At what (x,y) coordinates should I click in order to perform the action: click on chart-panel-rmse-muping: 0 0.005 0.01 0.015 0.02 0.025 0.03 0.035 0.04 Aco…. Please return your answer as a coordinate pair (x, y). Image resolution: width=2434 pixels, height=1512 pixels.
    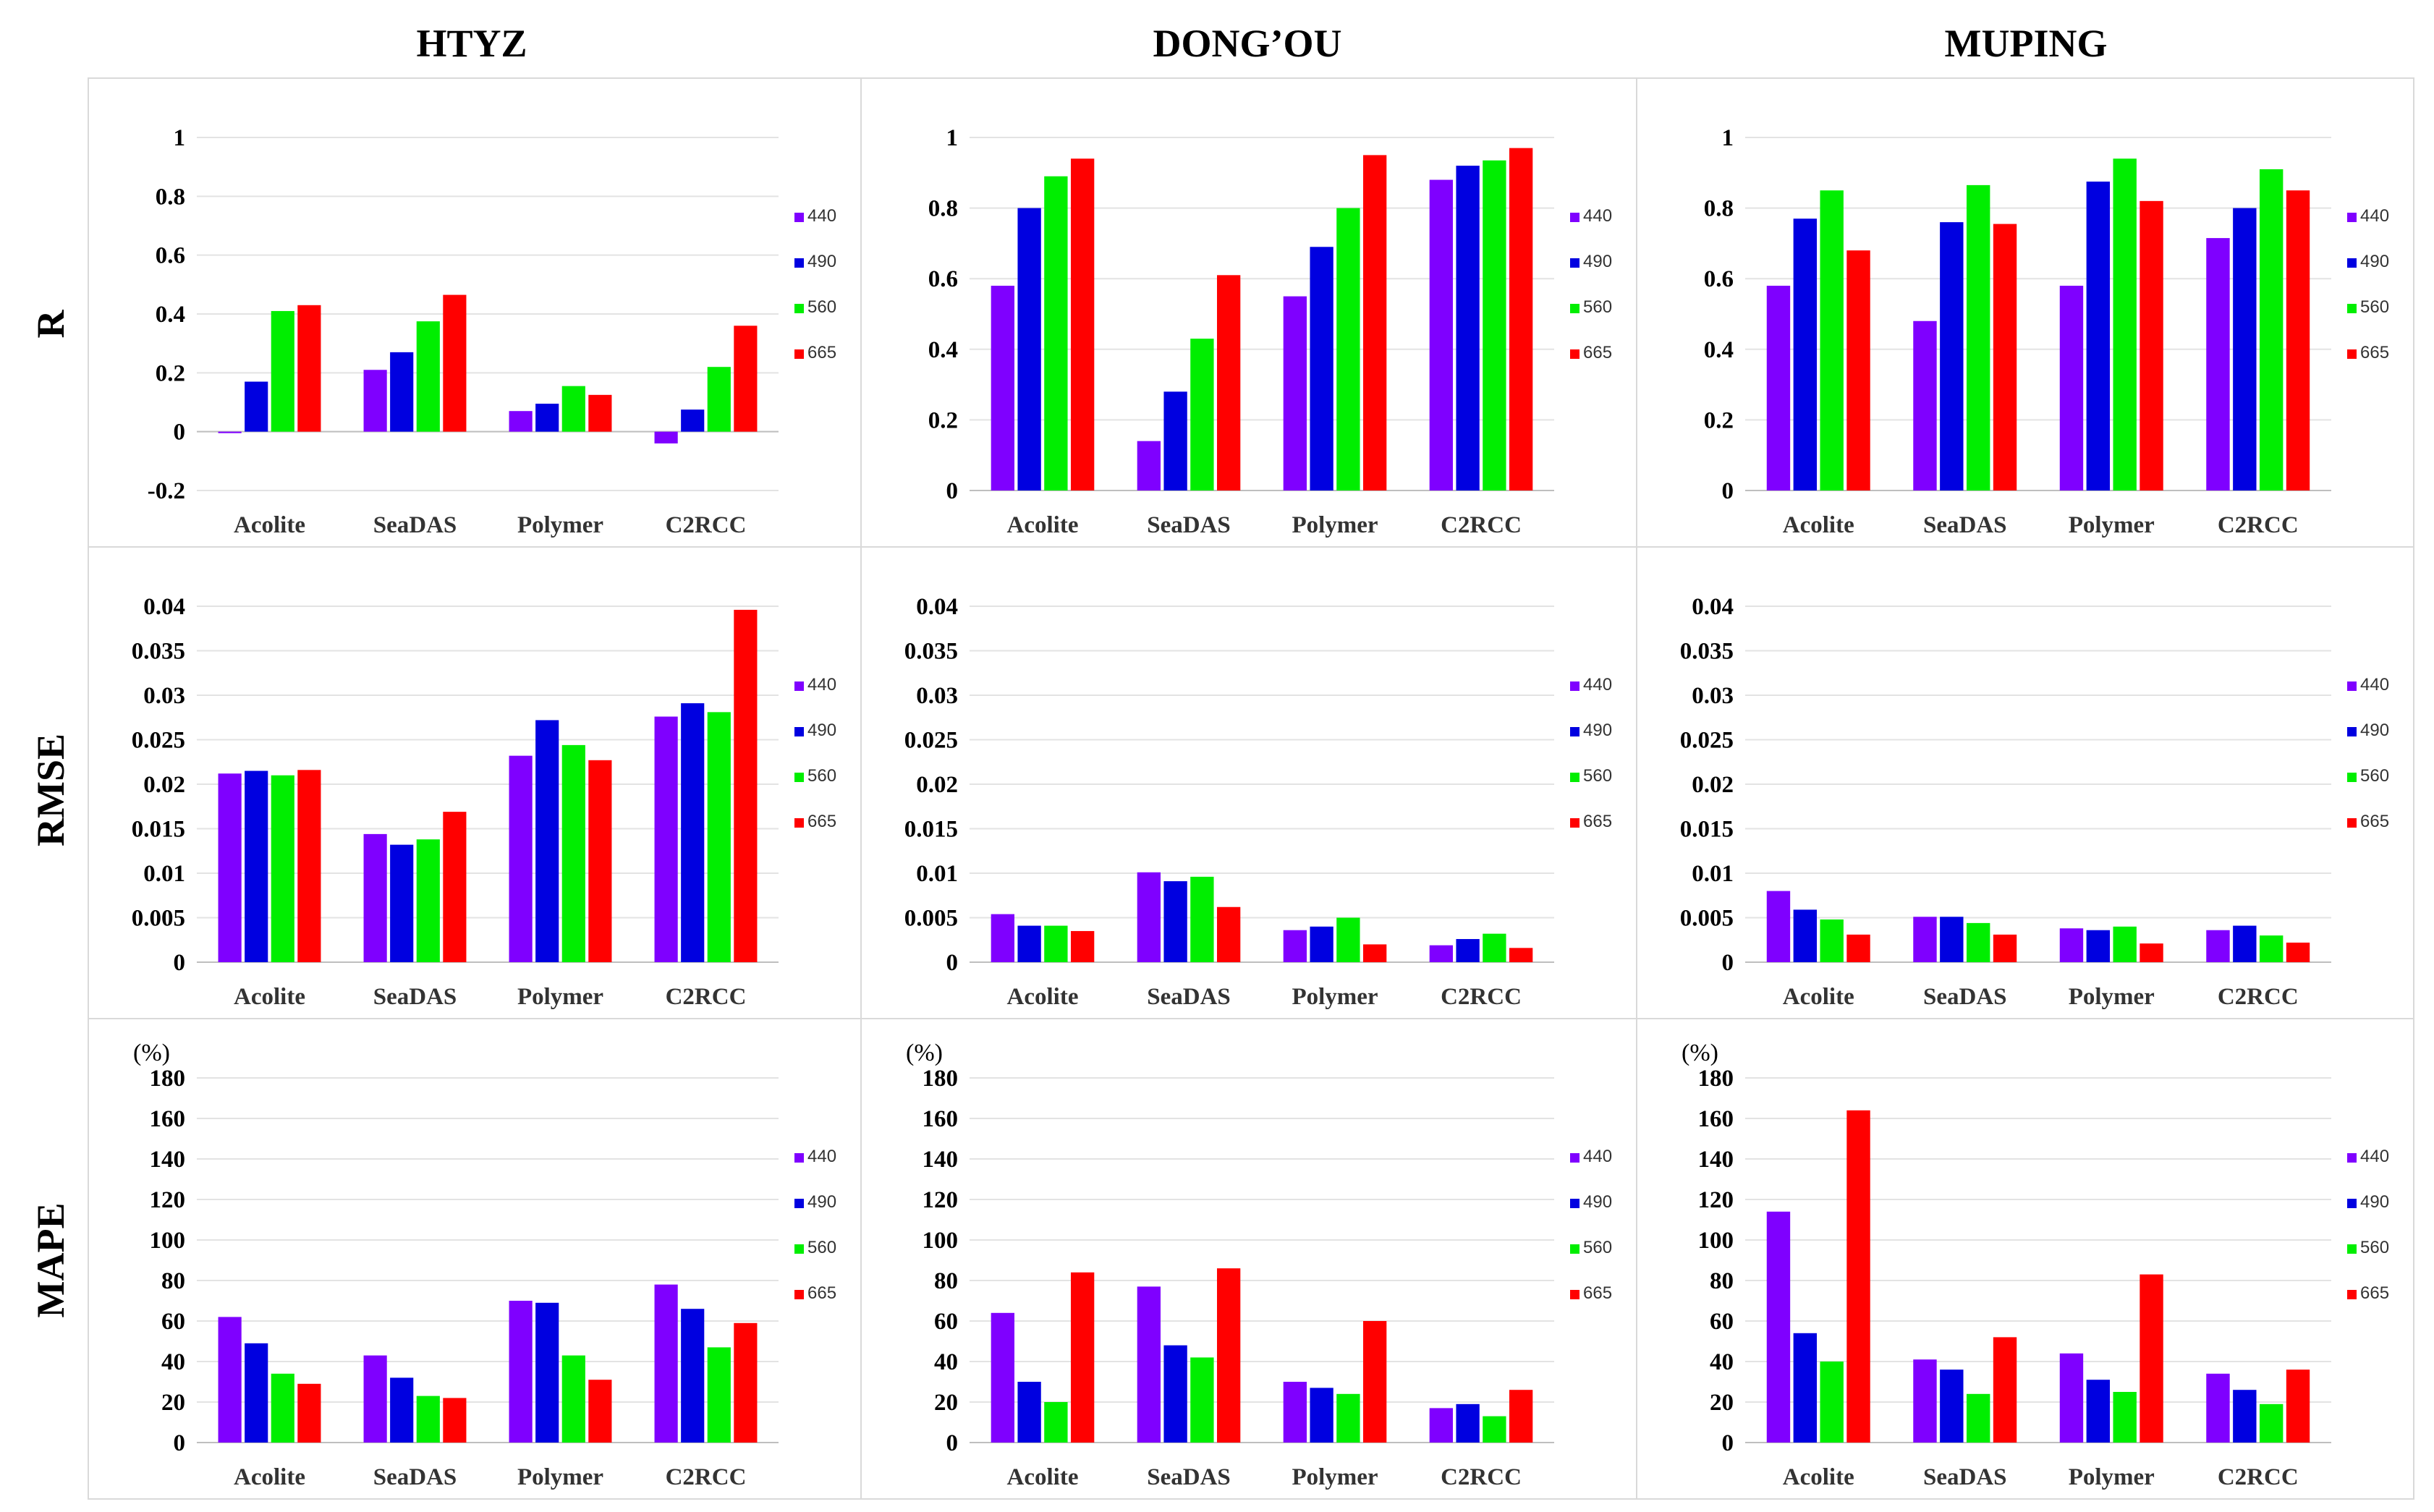
    Looking at the image, I should click on (2025, 783).